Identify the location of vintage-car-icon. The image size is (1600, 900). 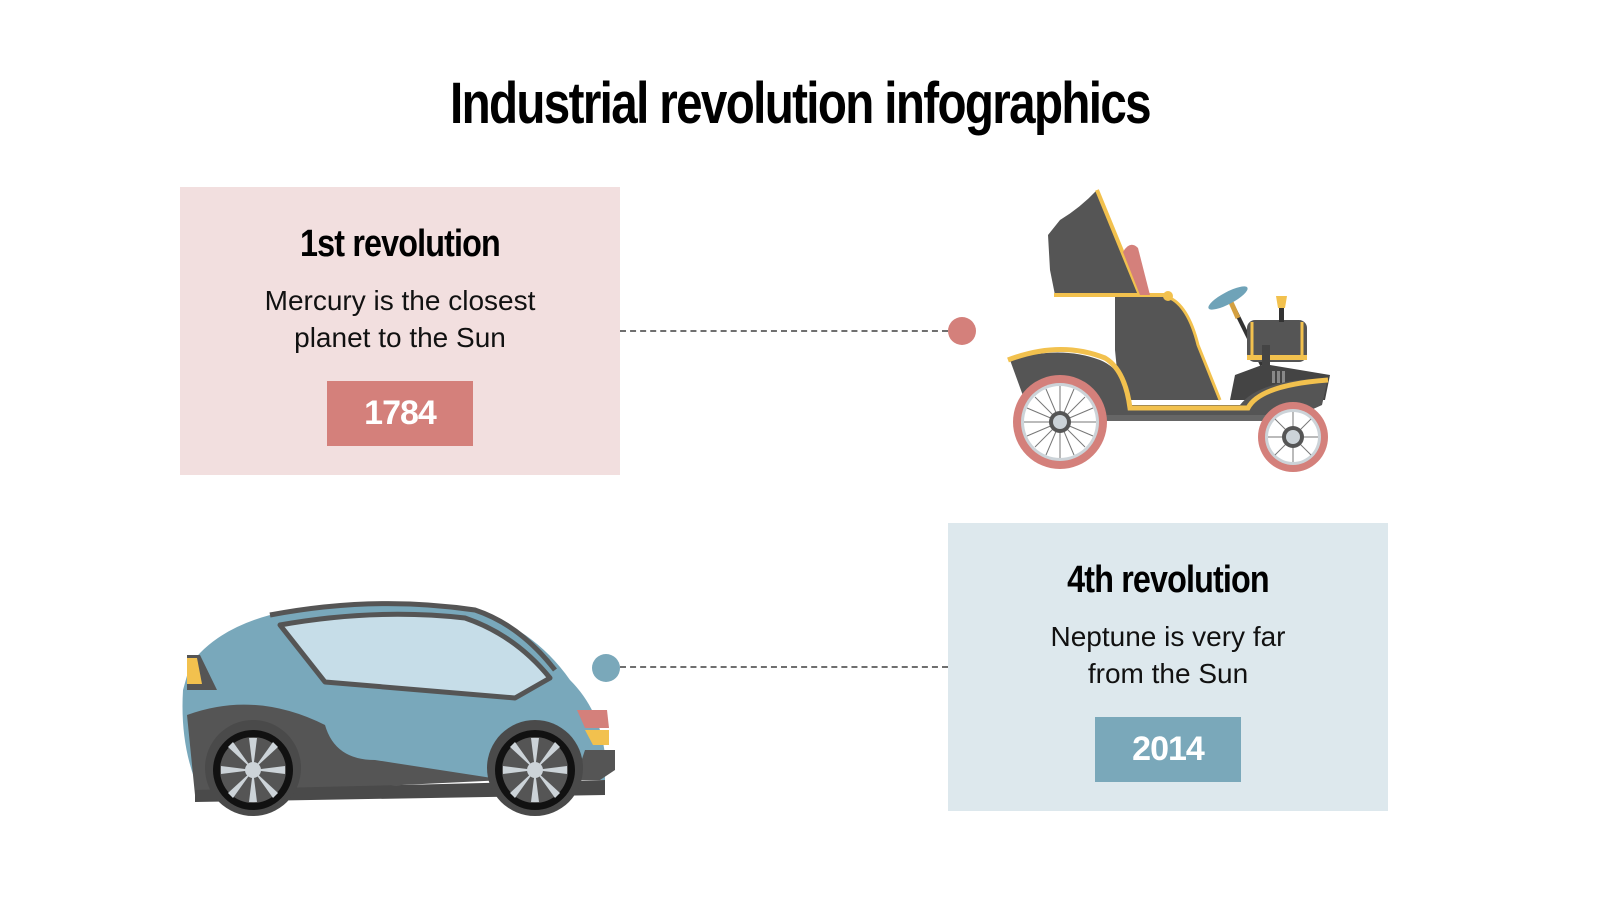
(1168, 330).